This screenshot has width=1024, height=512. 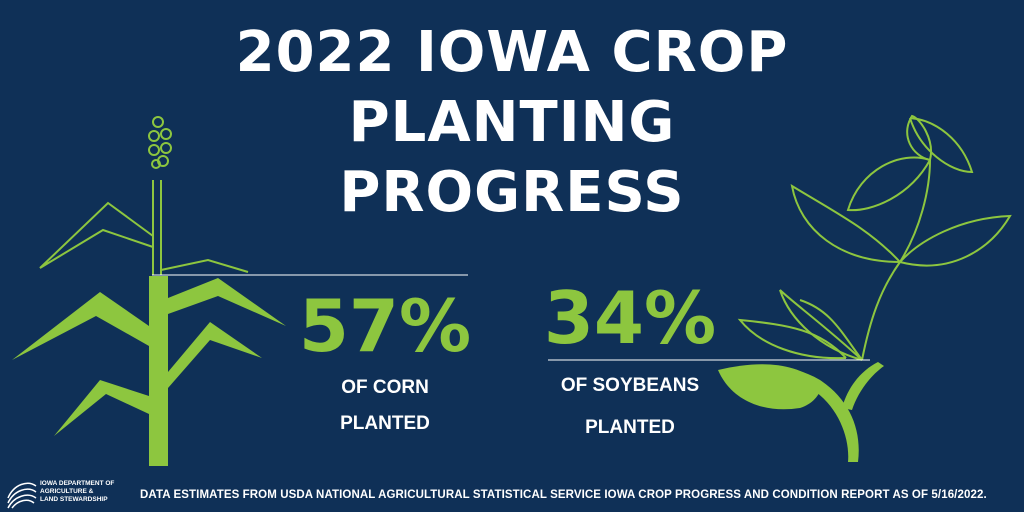 What do you see at coordinates (144, 195) in the screenshot?
I see `corn-outline-icon` at bounding box center [144, 195].